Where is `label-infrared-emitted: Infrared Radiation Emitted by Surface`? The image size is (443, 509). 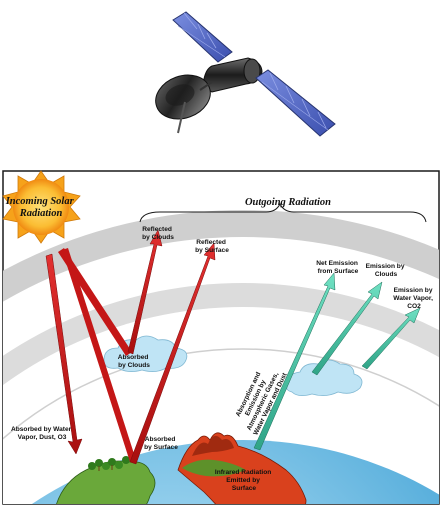 label-infrared-emitted: Infrared Radiation Emitted by Surface is located at coordinates (244, 480).